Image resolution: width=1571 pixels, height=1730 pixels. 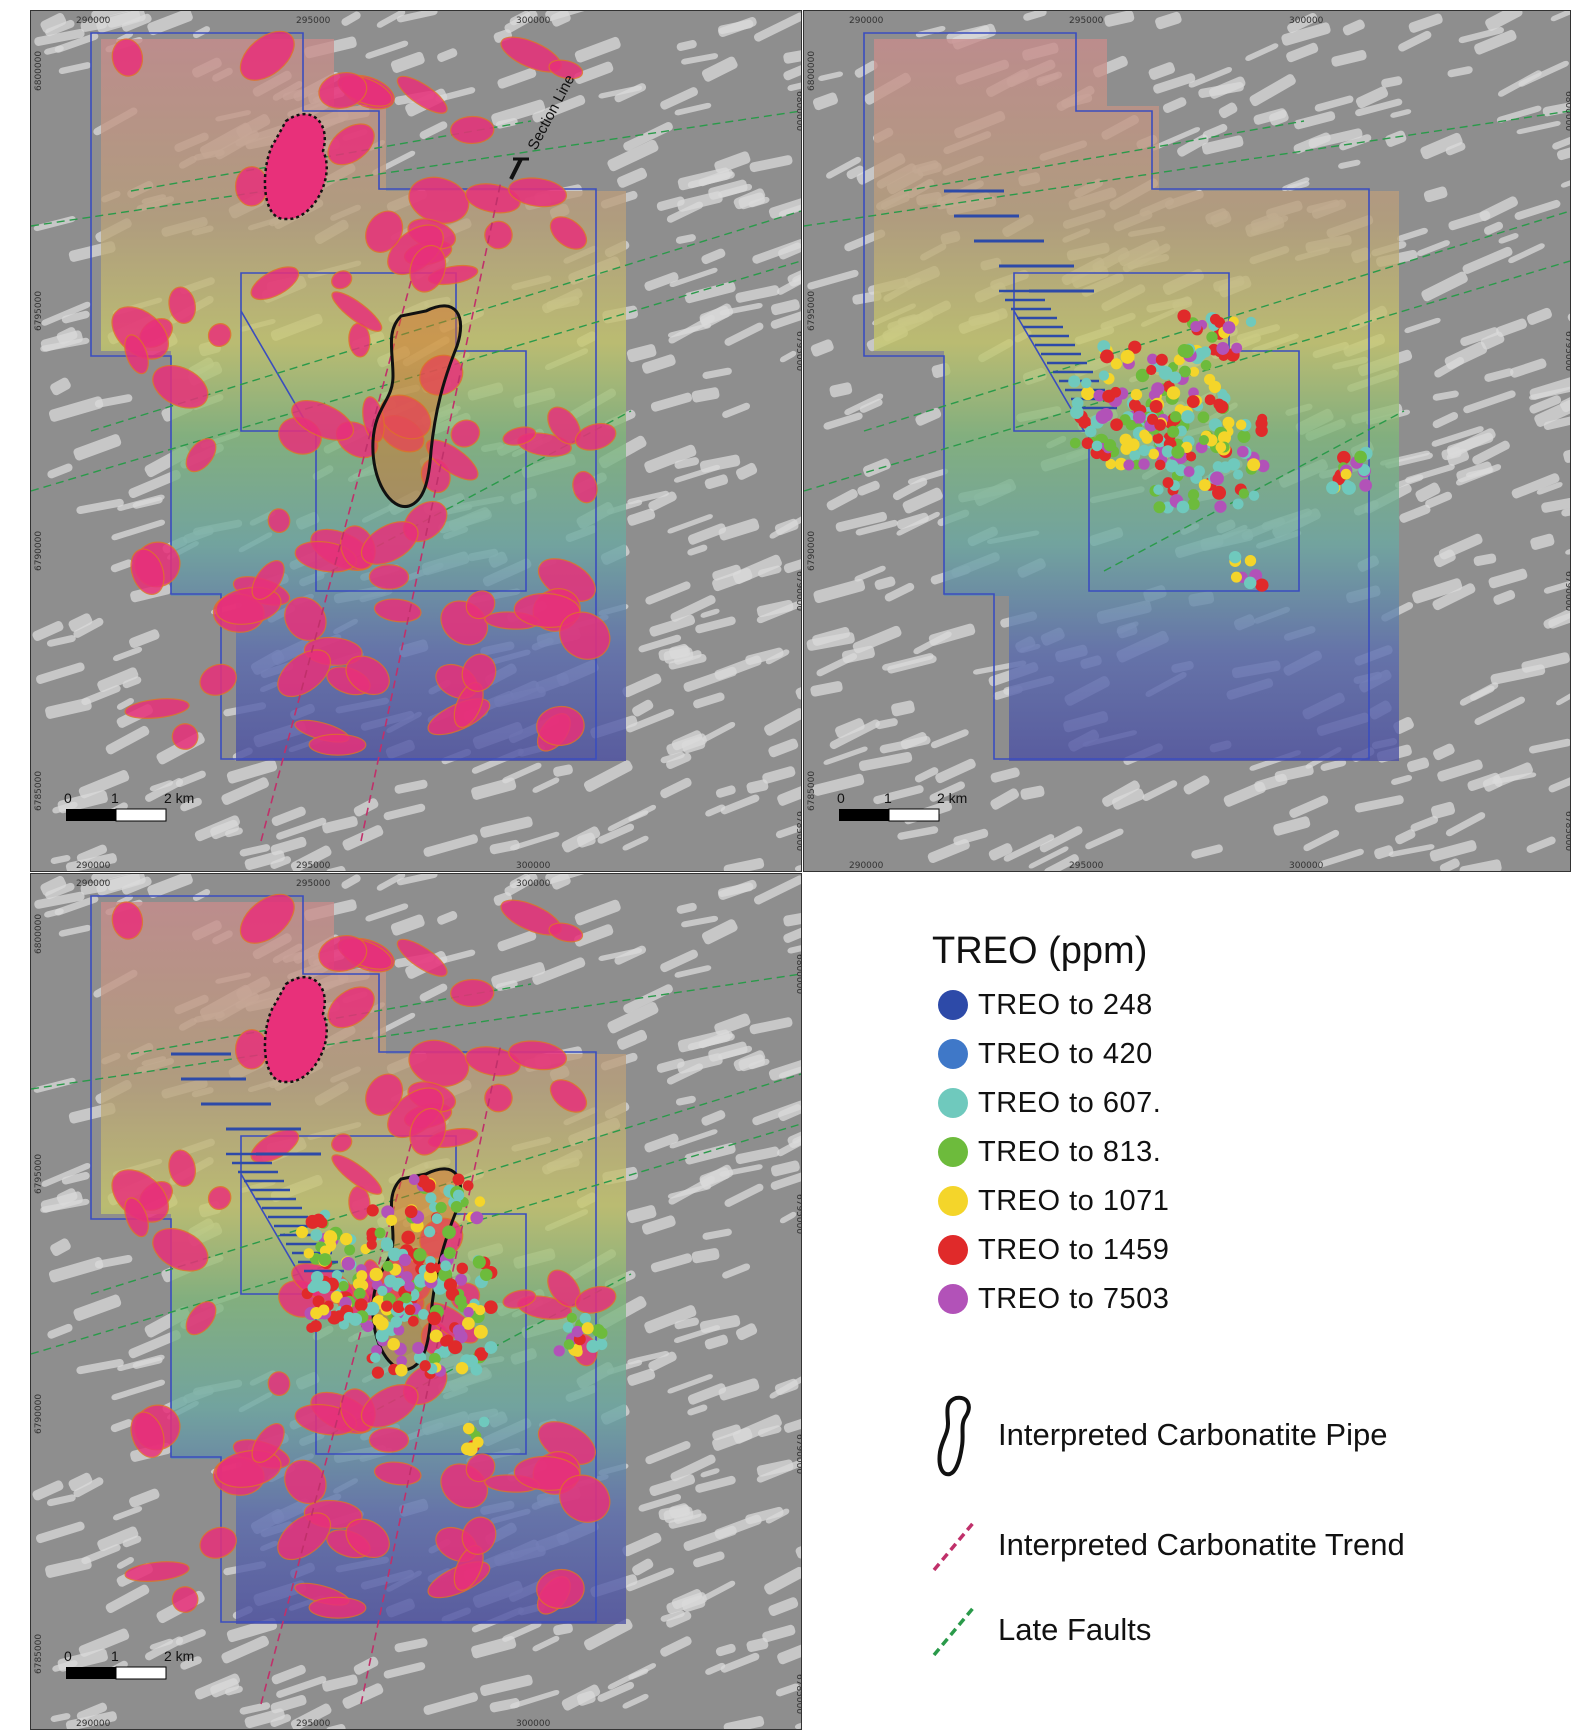 I want to click on pipe-outline-icon, so click(x=954, y=1436).